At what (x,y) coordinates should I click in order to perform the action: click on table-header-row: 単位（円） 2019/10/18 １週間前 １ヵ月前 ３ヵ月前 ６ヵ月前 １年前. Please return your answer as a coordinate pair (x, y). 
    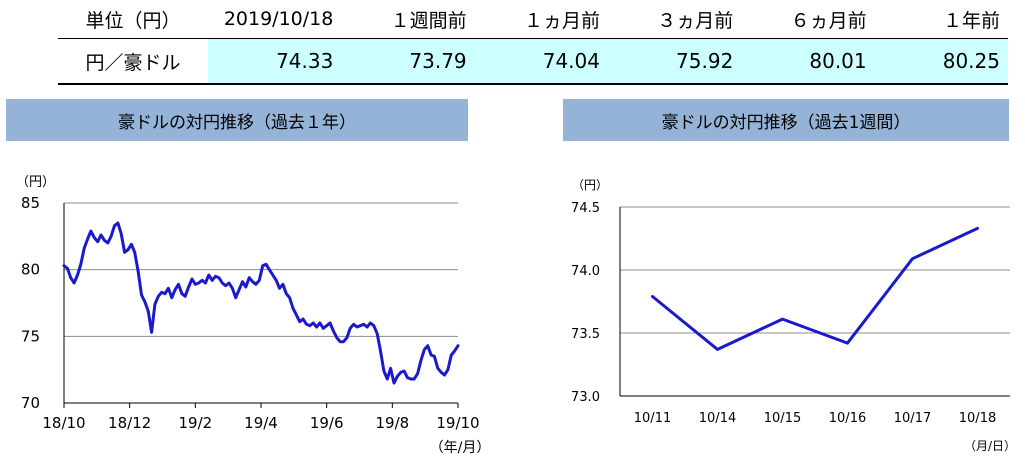
    Looking at the image, I should click on (533, 19).